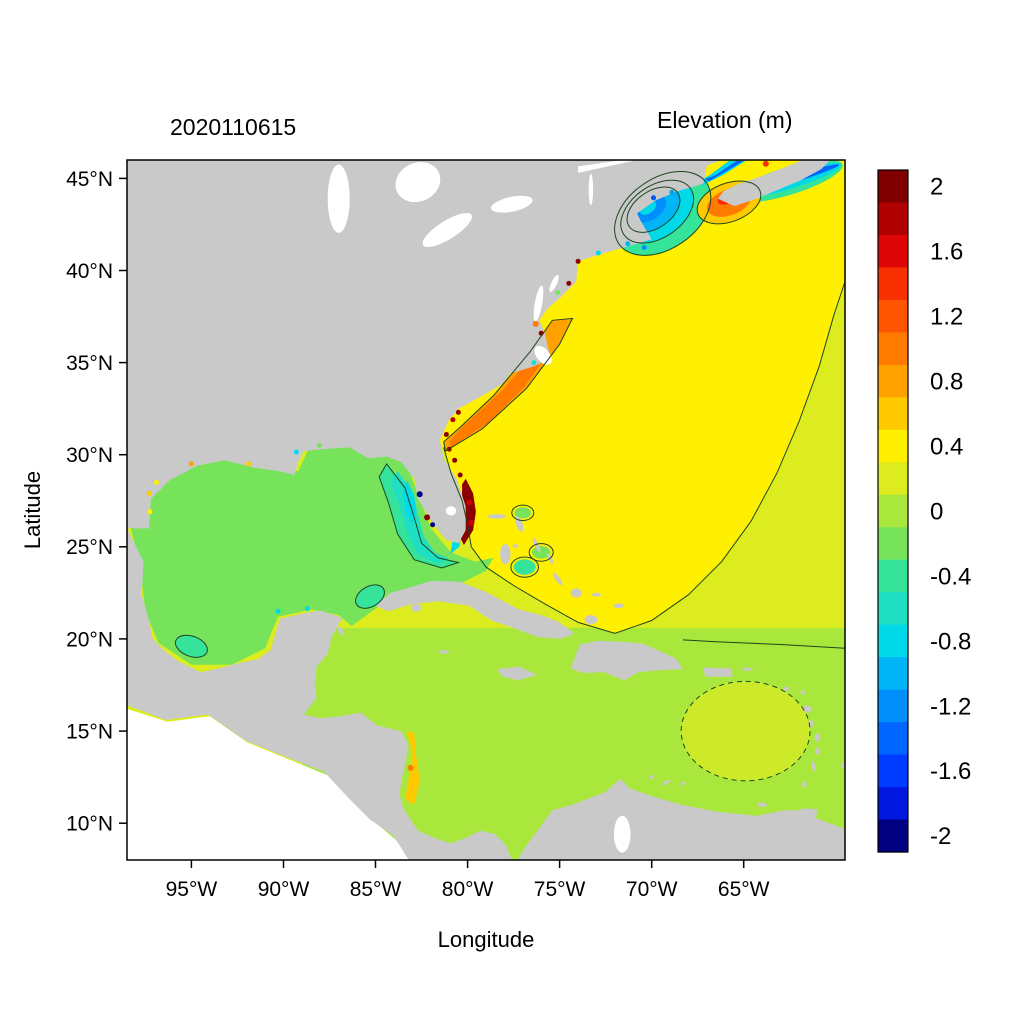  I want to click on island-st-lucia, so click(817, 751).